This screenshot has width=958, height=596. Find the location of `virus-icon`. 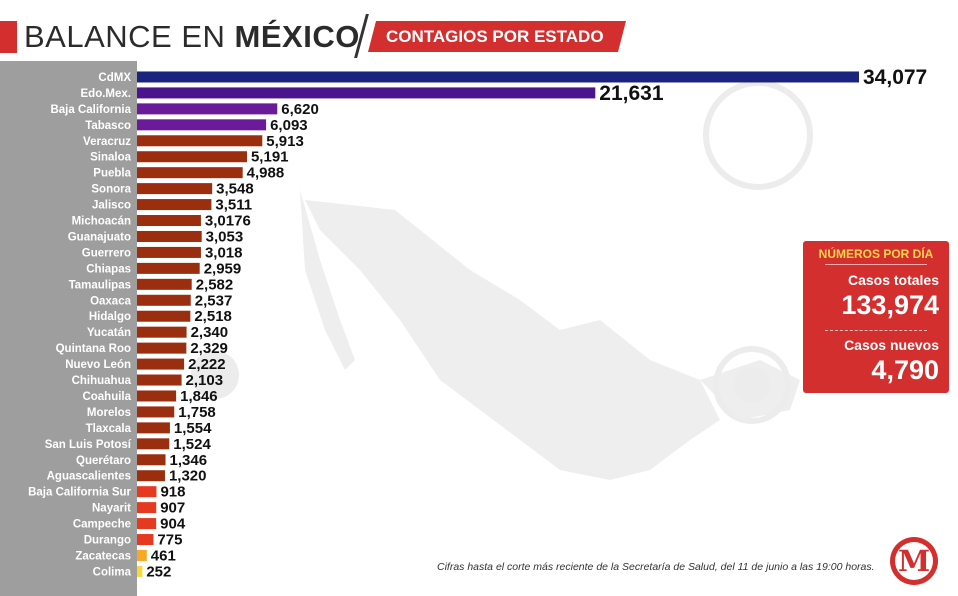

virus-icon is located at coordinates (752, 385).